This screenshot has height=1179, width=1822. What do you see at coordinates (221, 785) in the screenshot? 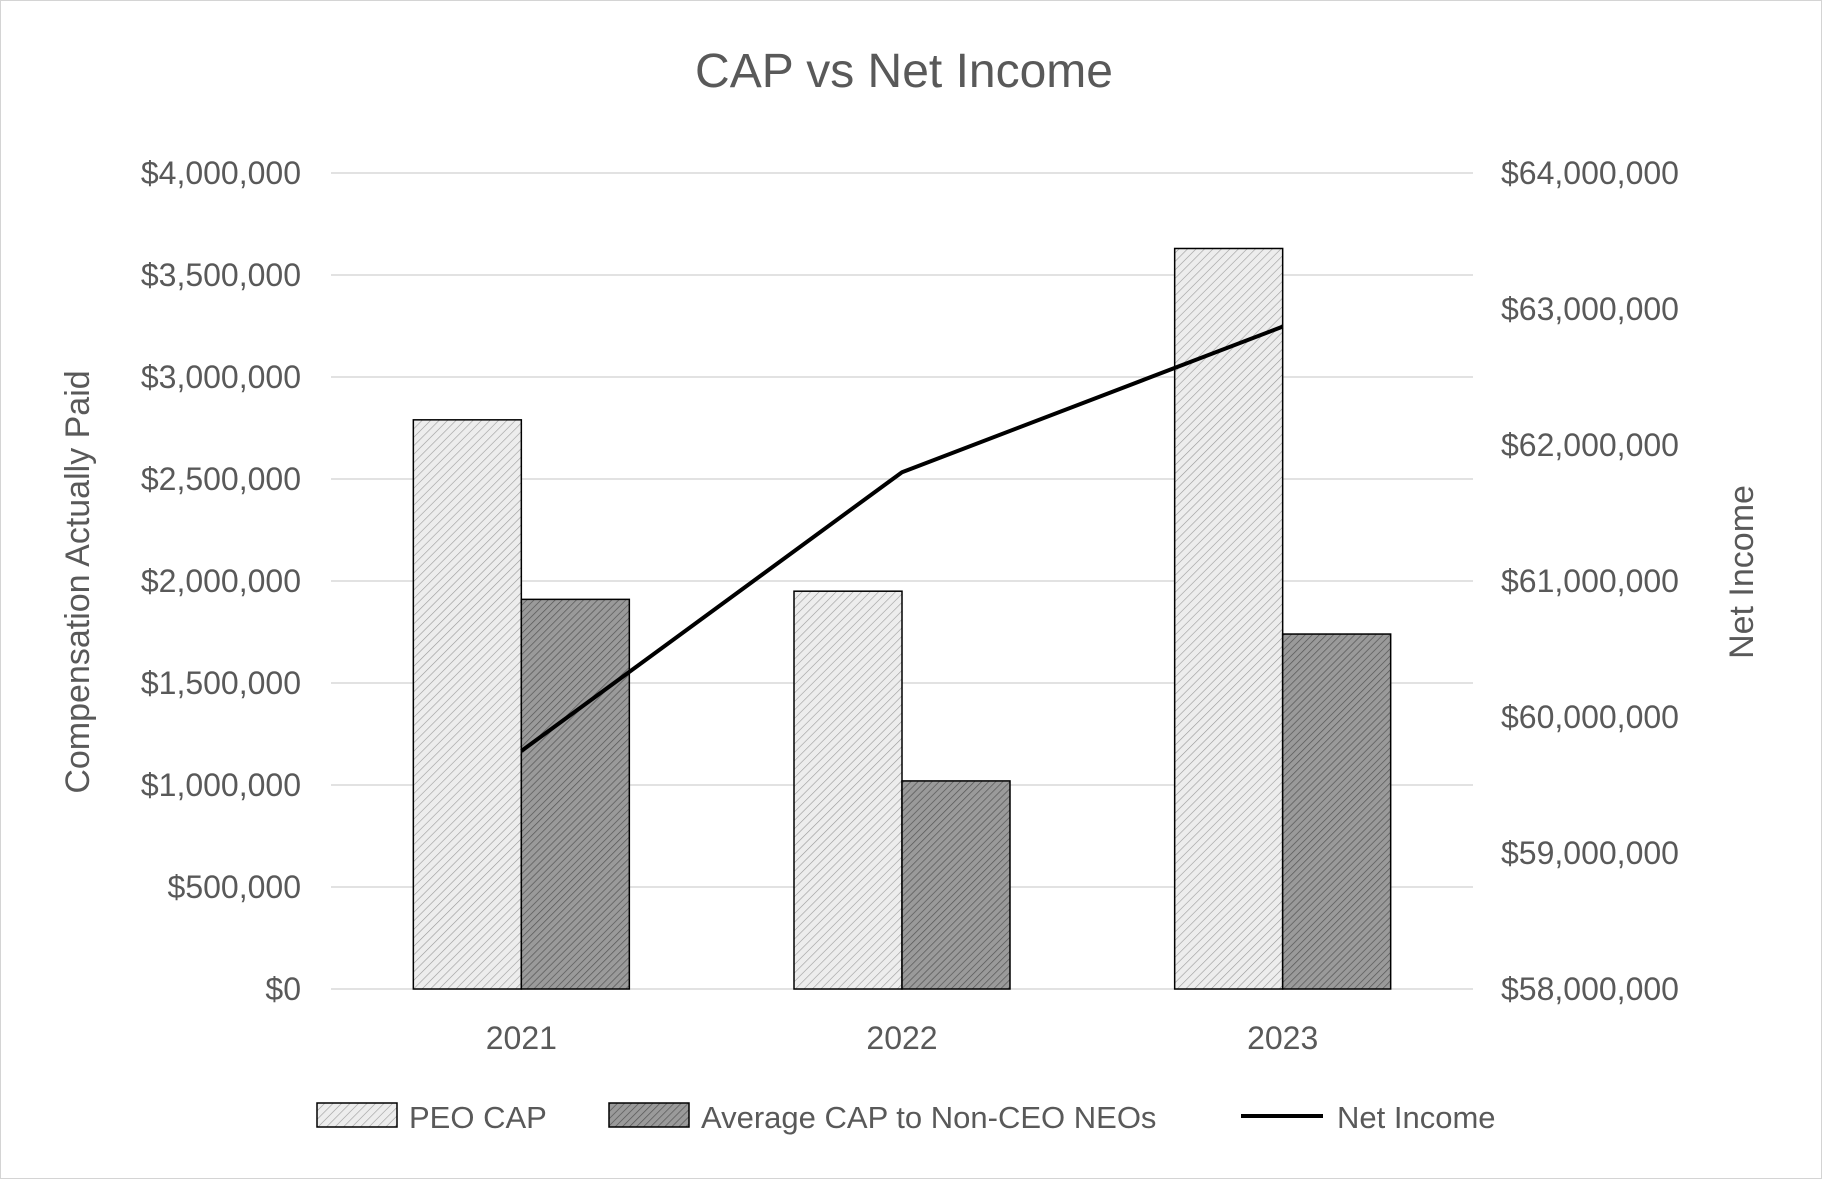
I see `y-tick-label: $1,000,000` at bounding box center [221, 785].